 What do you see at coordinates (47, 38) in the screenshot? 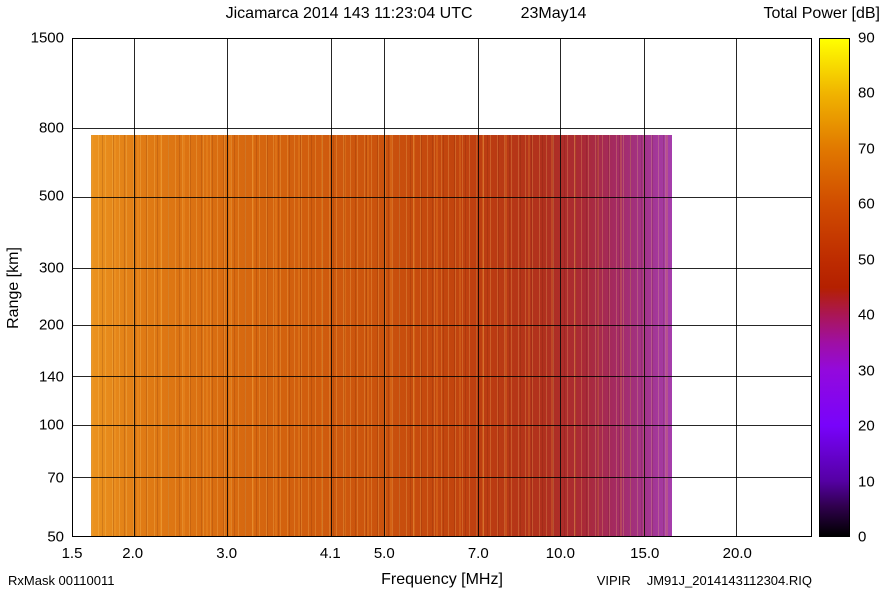
I see `y-tick-label: 1500` at bounding box center [47, 38].